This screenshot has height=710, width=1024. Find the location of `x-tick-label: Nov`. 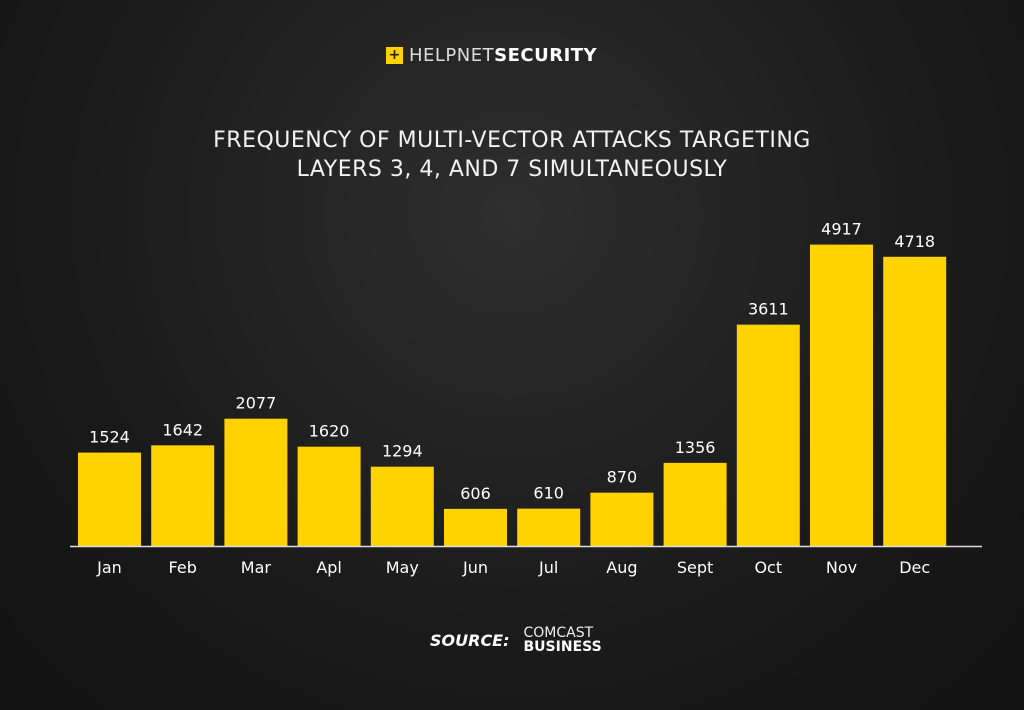

x-tick-label: Nov is located at coordinates (841, 567).